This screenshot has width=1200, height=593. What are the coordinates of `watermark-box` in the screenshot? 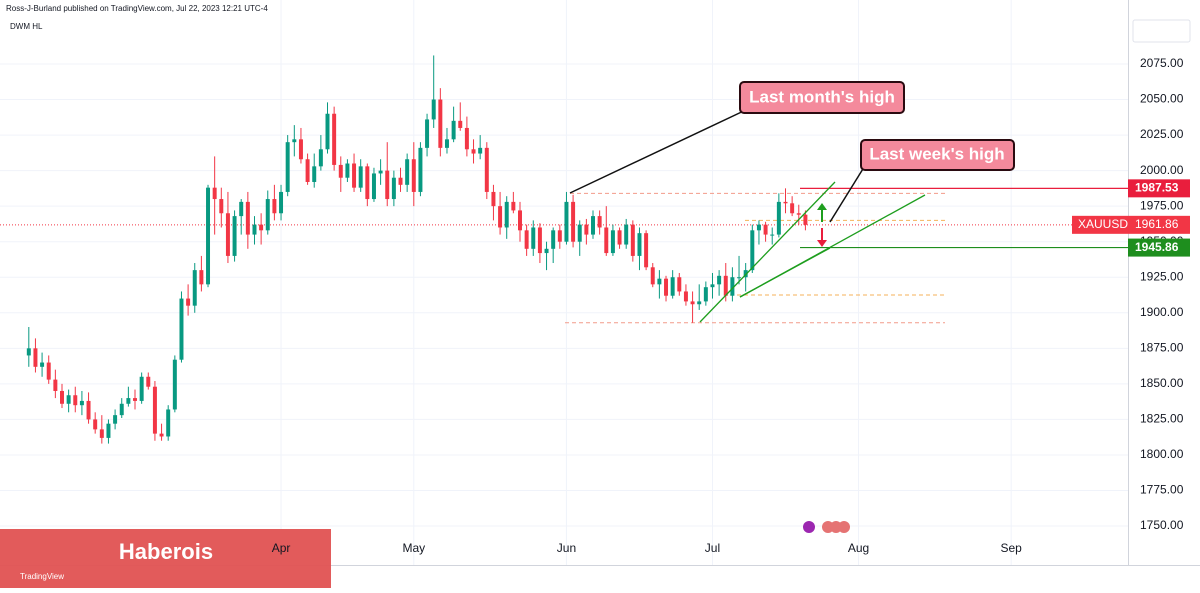 It's located at (165, 558).